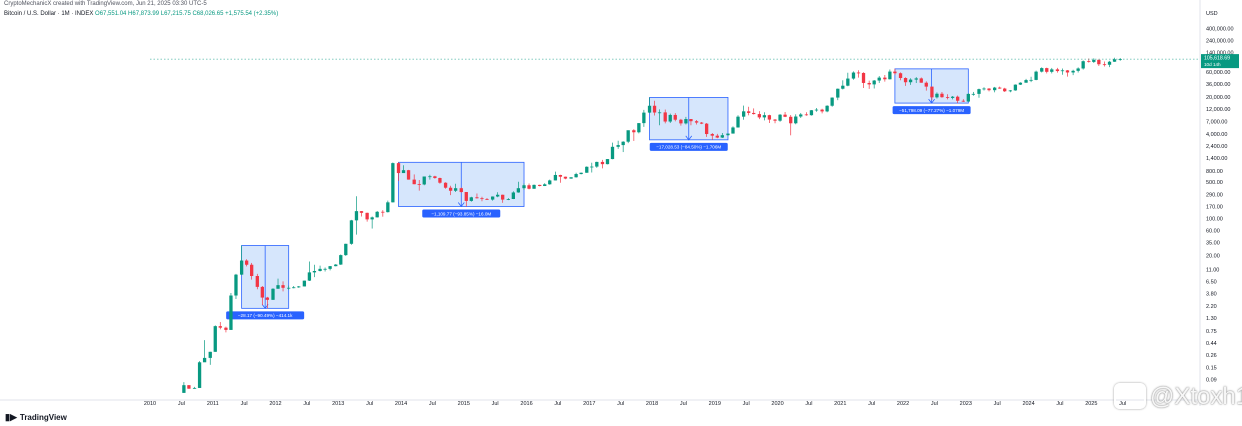  I want to click on y-tick-label: 7,000.00, so click(1216, 122).